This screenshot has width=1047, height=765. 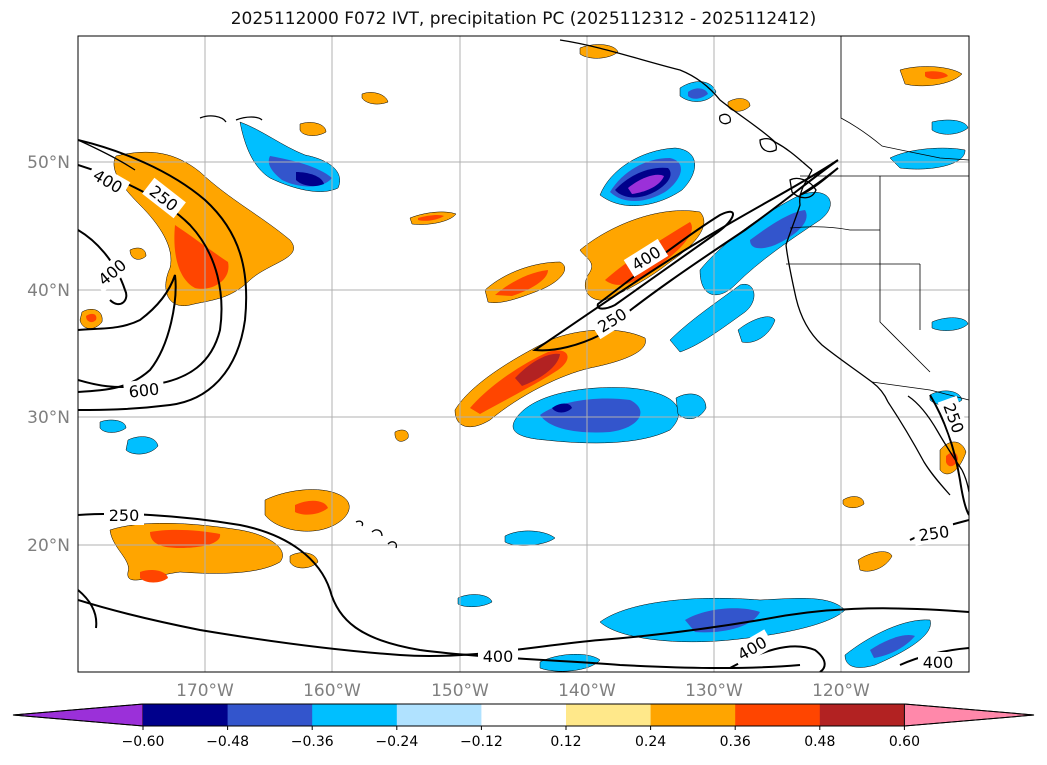 I want to click on colorbar-tick-label: −0.12, so click(x=481, y=742).